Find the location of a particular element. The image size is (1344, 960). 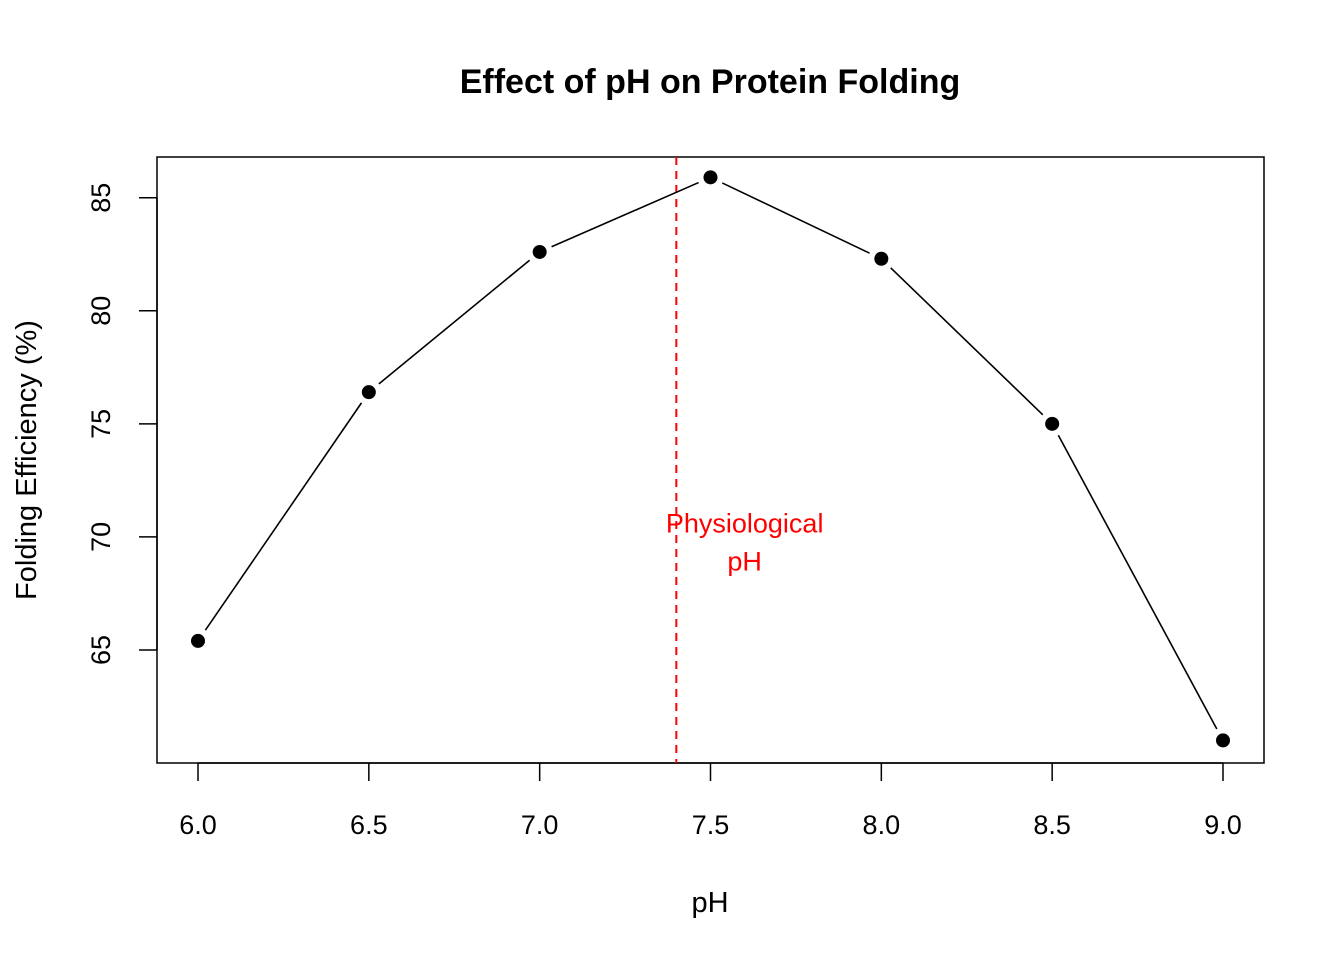

y-tick-label: 75 is located at coordinates (101, 424).